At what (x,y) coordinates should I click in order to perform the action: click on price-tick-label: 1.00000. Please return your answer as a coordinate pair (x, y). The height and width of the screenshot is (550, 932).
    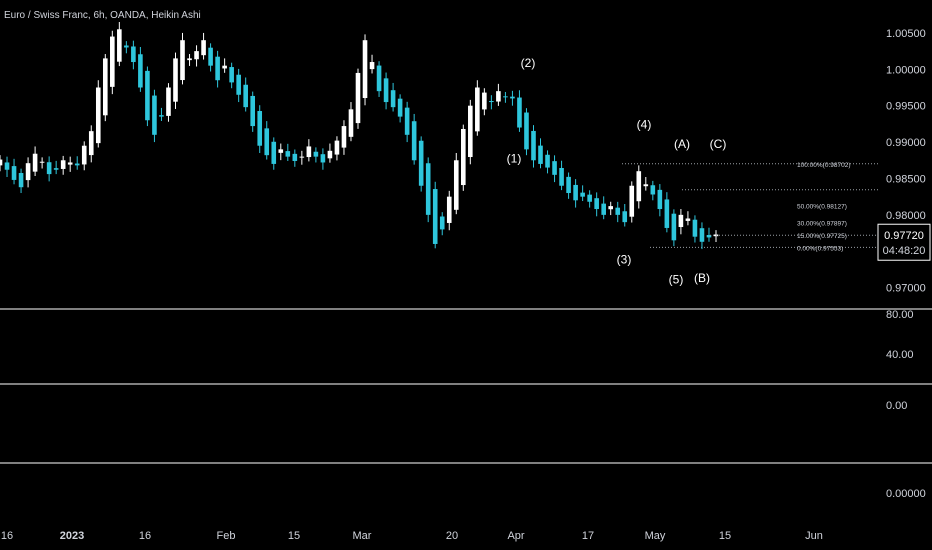
    Looking at the image, I should click on (906, 70).